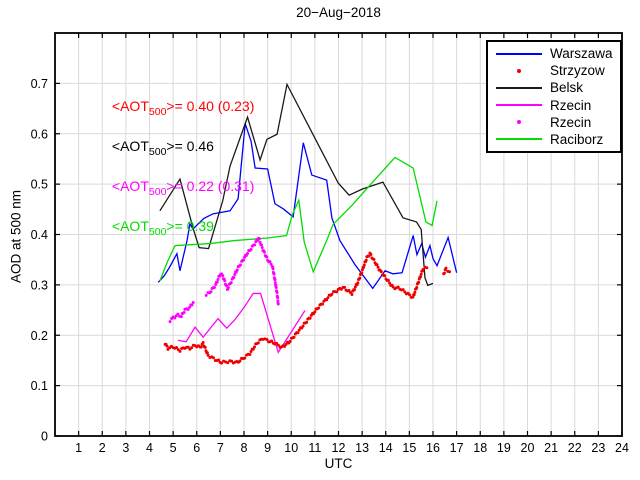 The height and width of the screenshot is (480, 640). What do you see at coordinates (338, 463) in the screenshot?
I see `x-axis-label: UTC` at bounding box center [338, 463].